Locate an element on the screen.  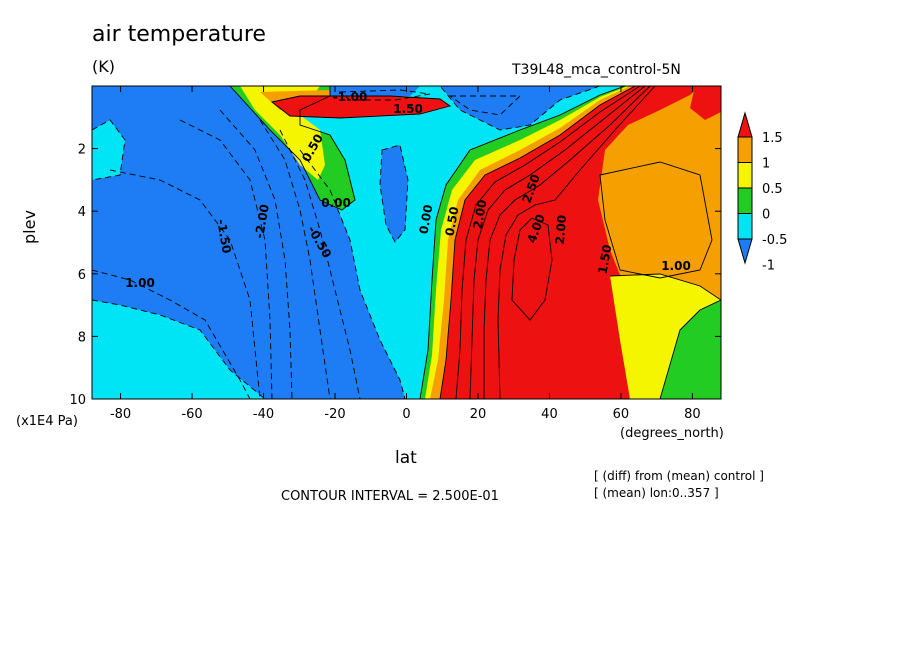
contour-label-14: 1.50 is located at coordinates (605, 260).